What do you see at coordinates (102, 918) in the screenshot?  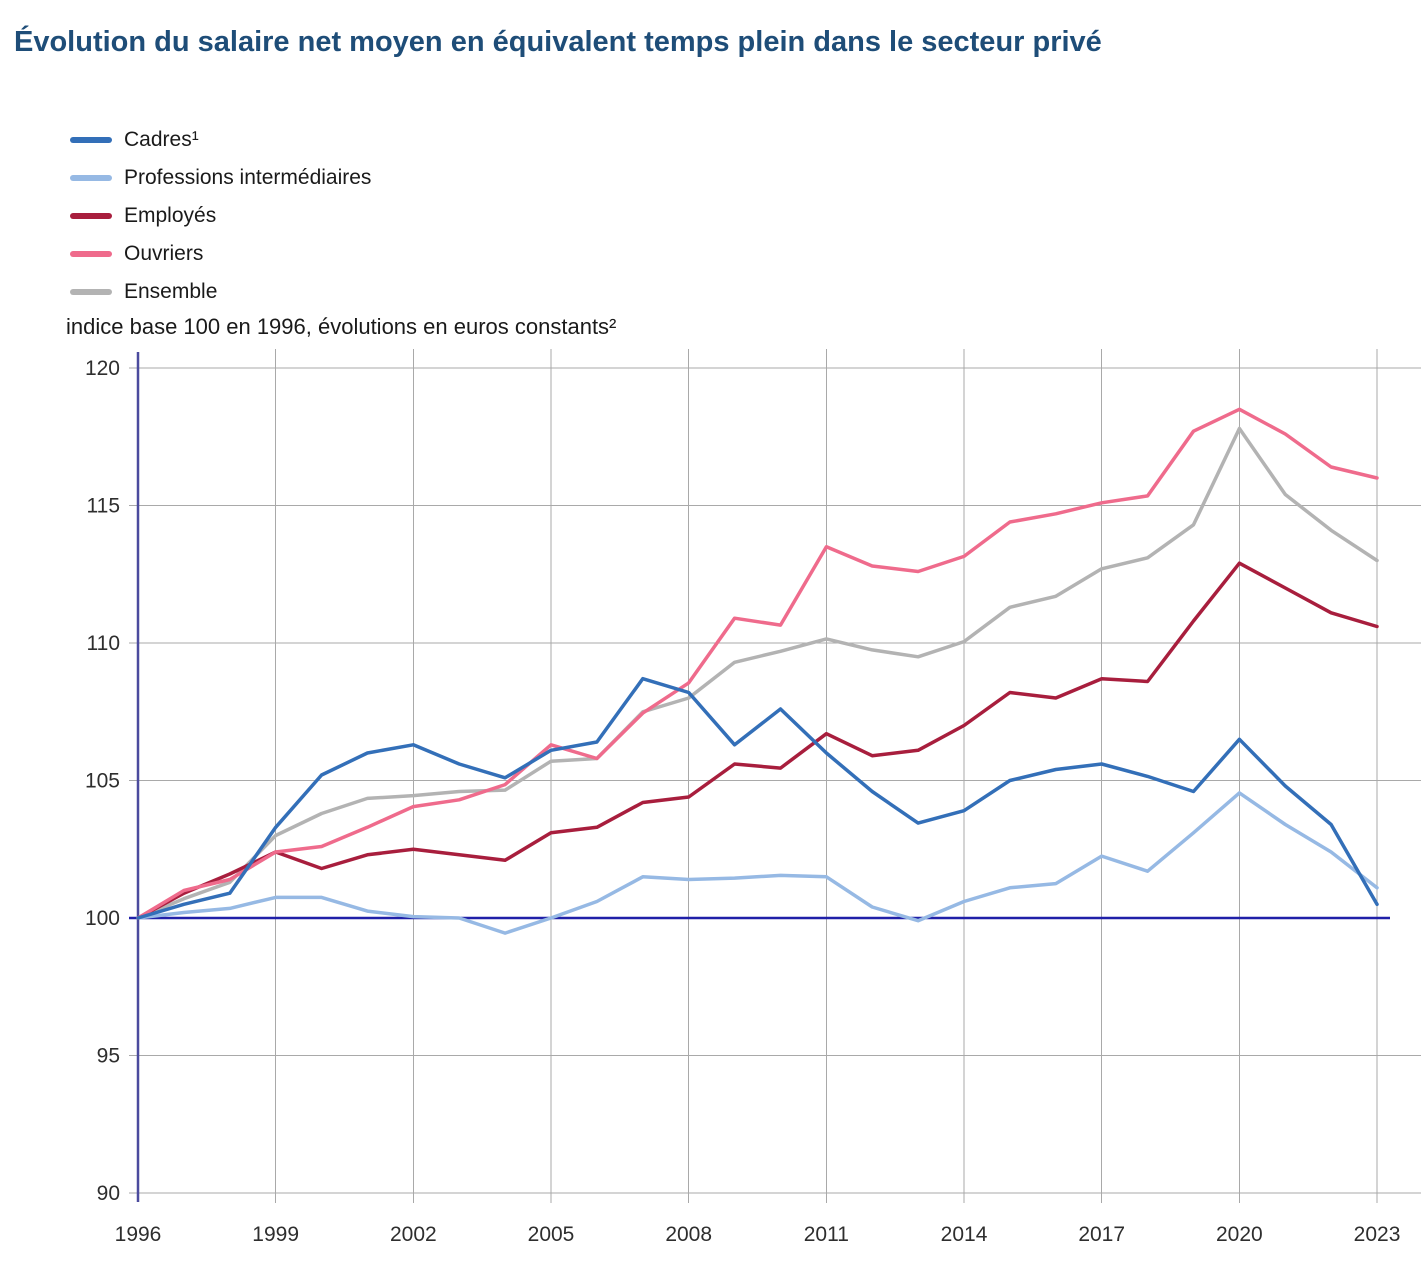 I see `y-tick-label-100: 100` at bounding box center [102, 918].